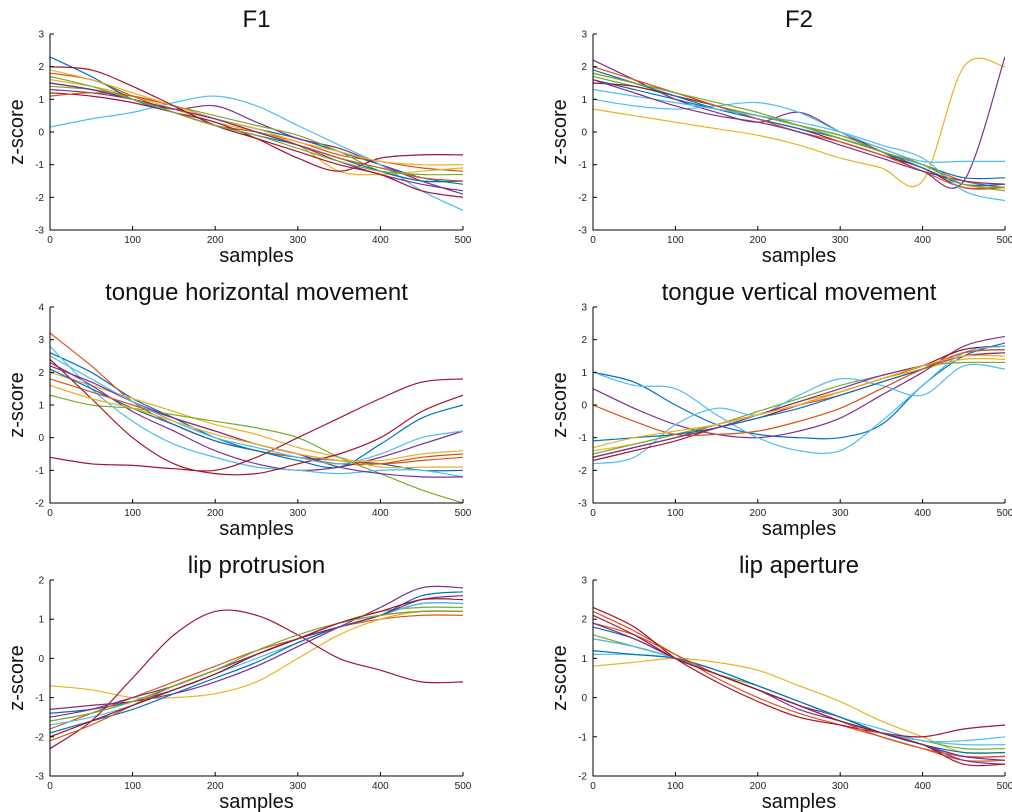  I want to click on panel-title: tongue vertical movement, so click(799, 292).